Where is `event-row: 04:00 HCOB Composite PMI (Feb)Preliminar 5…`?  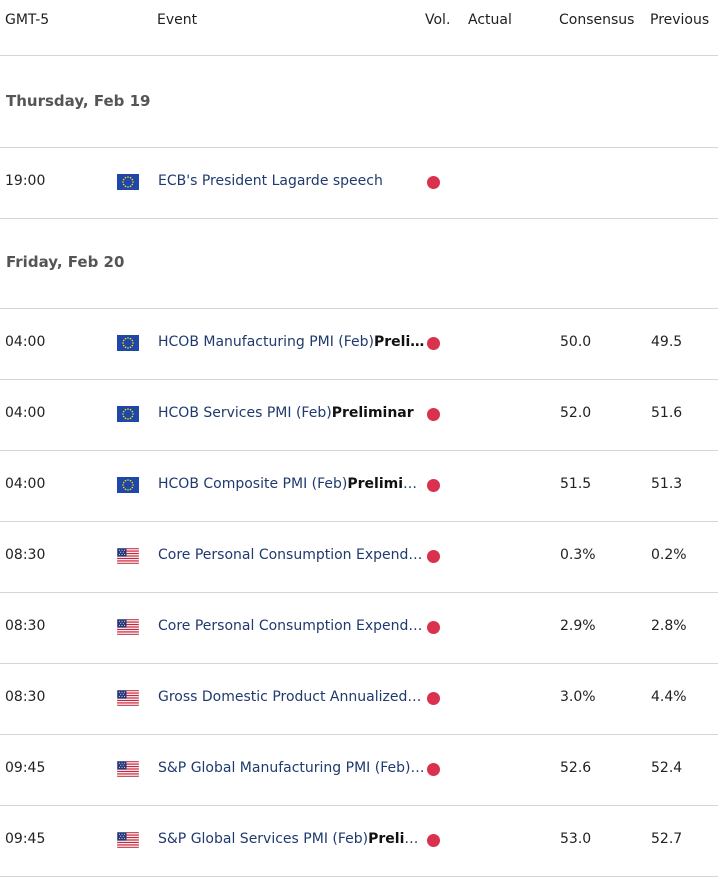 event-row: 04:00 HCOB Composite PMI (Feb)Preliminar 5… is located at coordinates (359, 486).